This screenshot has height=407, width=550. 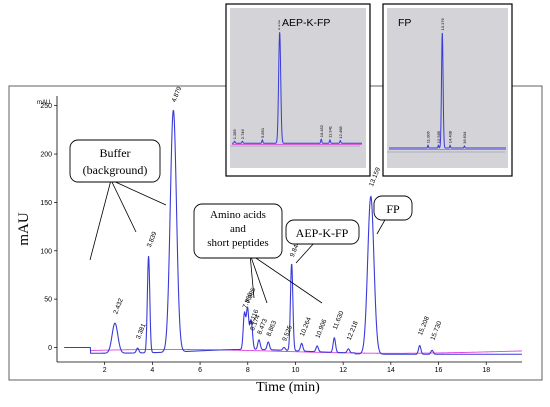 I want to click on inset-peak-label: 12.468, so click(x=340, y=132).